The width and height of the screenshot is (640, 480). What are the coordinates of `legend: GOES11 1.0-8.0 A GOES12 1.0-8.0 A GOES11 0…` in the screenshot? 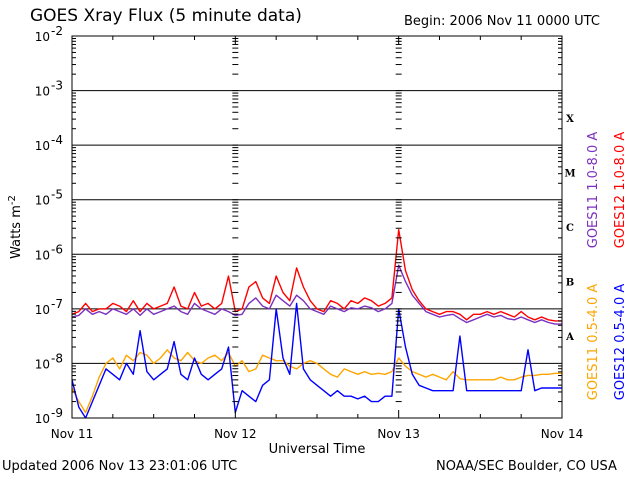 It's located at (607, 266).